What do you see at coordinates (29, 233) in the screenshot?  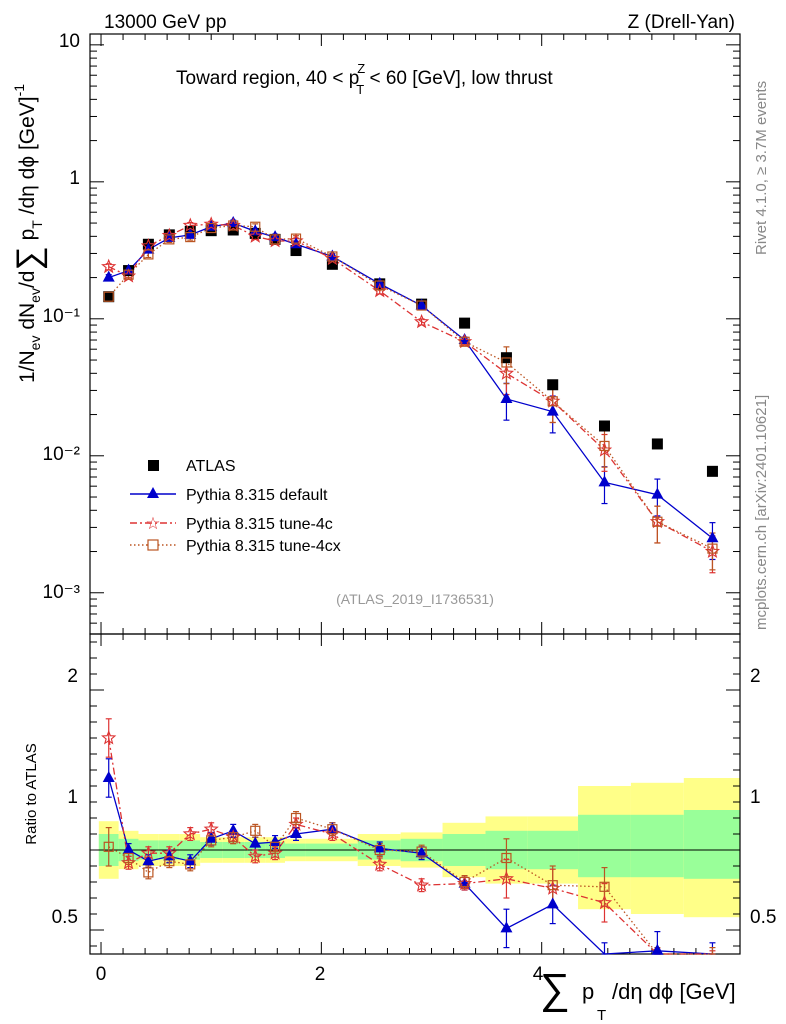 I see `main-y-axis-title: 1/Nev dNev/d∑ pT /dη dϕ [GeV]-1` at bounding box center [29, 233].